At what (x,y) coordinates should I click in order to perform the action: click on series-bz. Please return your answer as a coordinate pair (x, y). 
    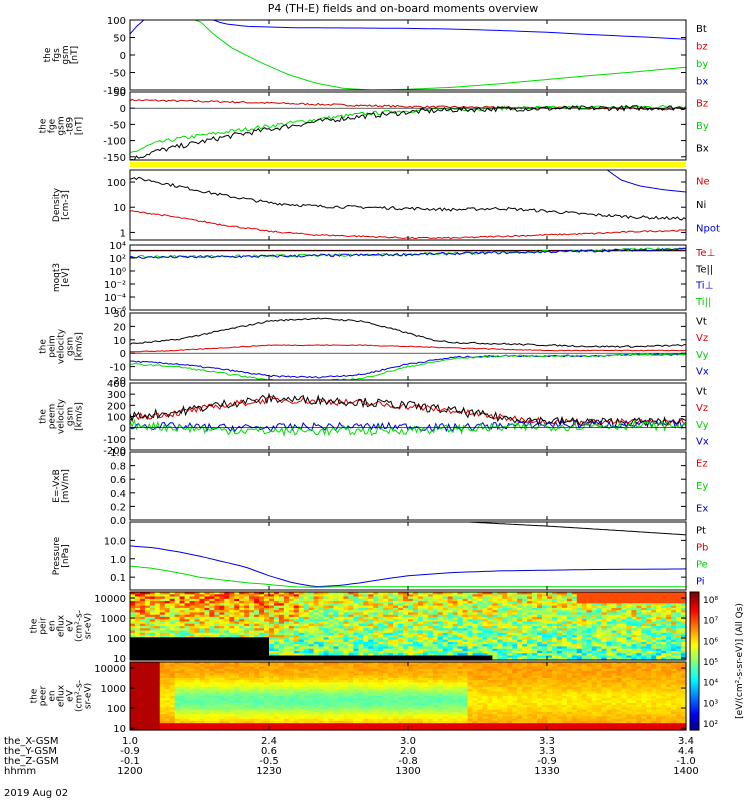
    Looking at the image, I should click on (408, 29).